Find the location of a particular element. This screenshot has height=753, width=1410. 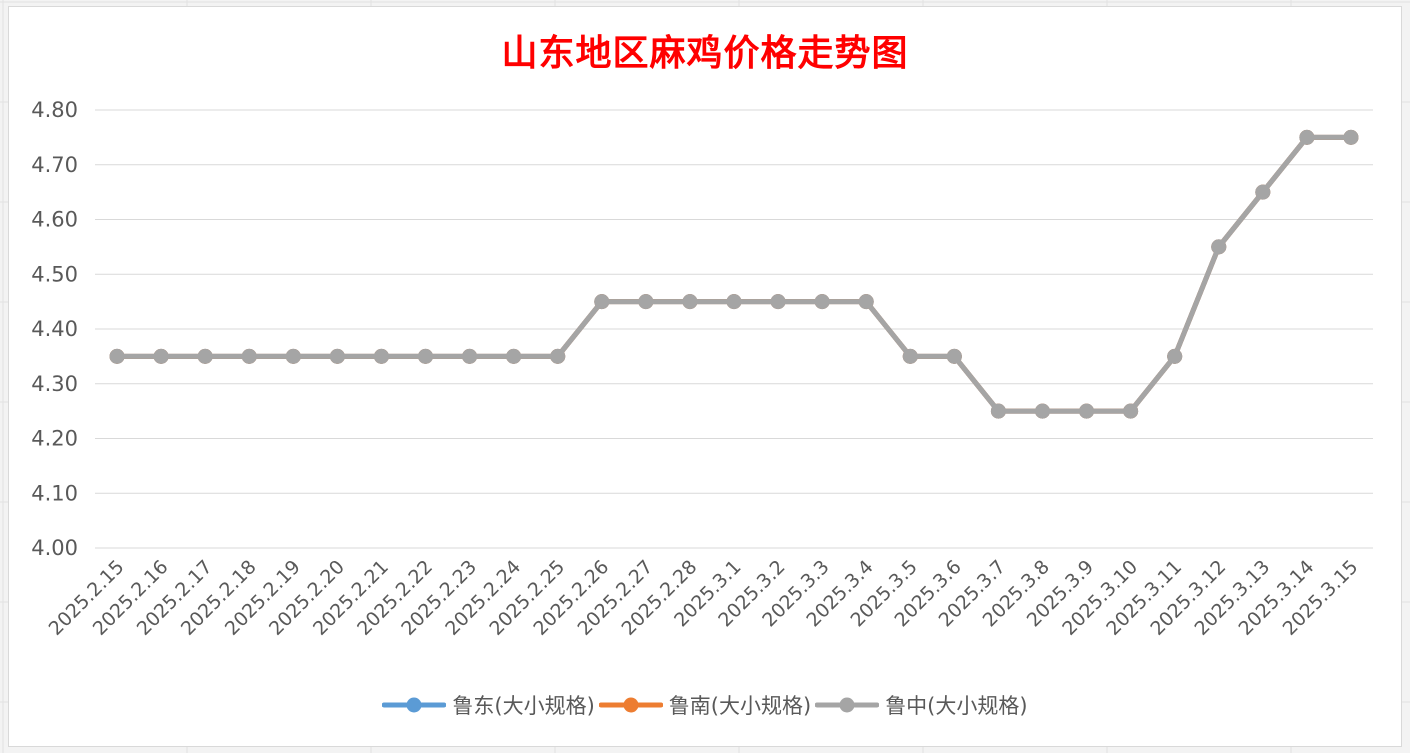

y-tick-label: 4.10 is located at coordinates (54, 493).